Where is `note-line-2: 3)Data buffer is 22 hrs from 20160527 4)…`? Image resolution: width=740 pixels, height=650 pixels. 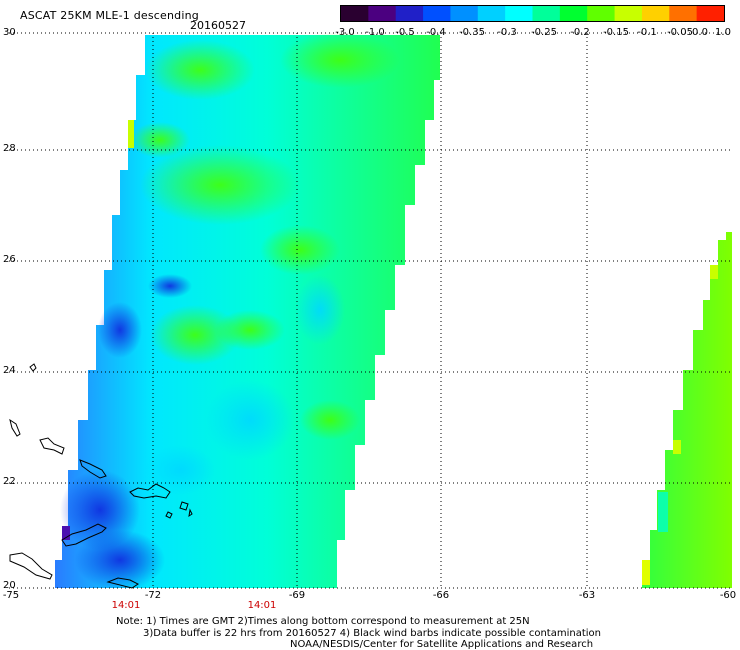 note-line-2: 3)Data buffer is 22 hrs from 20160527 4)… is located at coordinates (372, 633).